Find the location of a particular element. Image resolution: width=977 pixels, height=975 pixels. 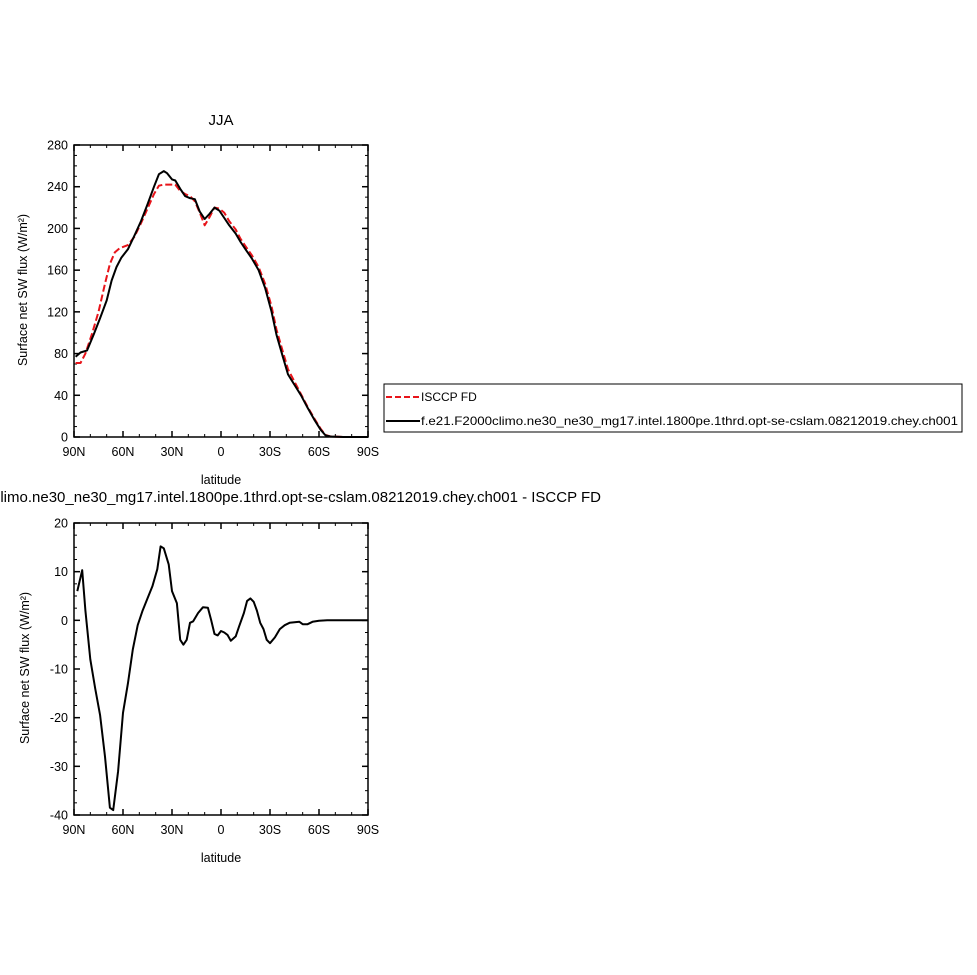

top-x-tick-label: 0 is located at coordinates (221, 452).